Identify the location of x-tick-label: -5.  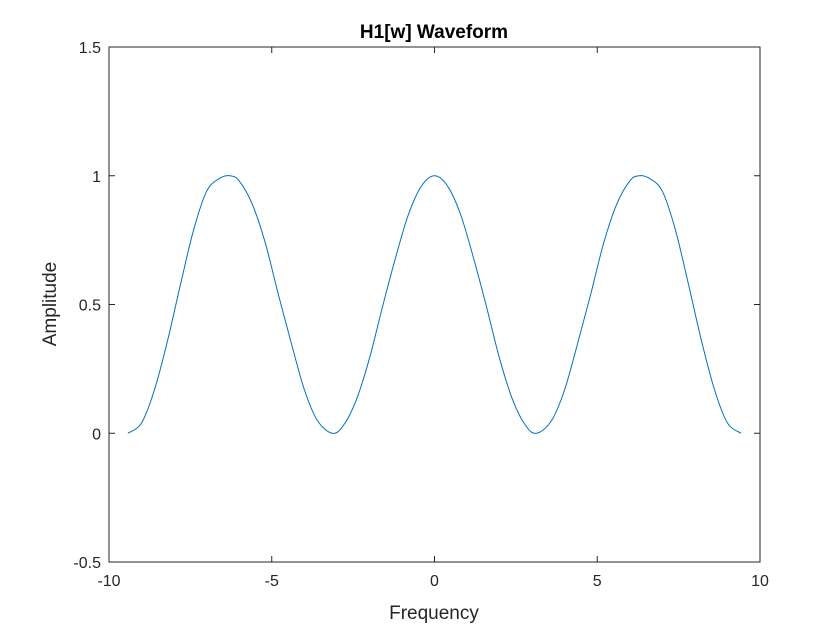
(272, 581).